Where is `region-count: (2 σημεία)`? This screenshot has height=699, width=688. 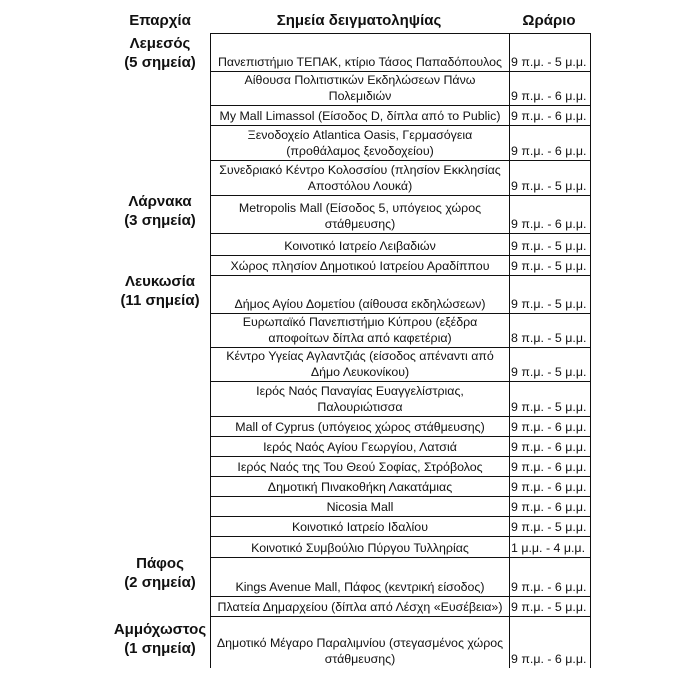
region-count: (2 σημεία) is located at coordinates (160, 582).